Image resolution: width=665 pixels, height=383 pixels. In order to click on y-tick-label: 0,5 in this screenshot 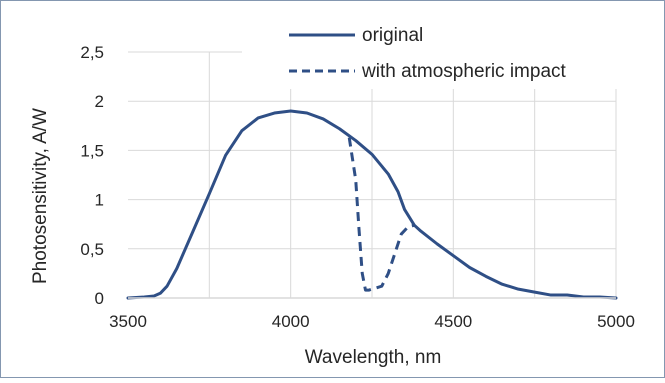, I will do `click(92, 249)`.